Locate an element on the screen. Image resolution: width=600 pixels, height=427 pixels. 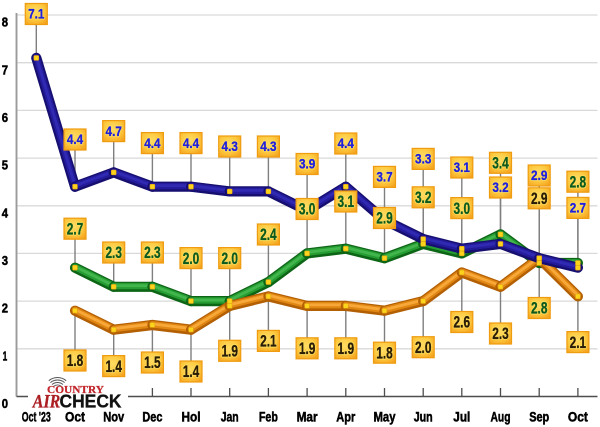
svg-text: Jul is located at coordinates (461, 417).